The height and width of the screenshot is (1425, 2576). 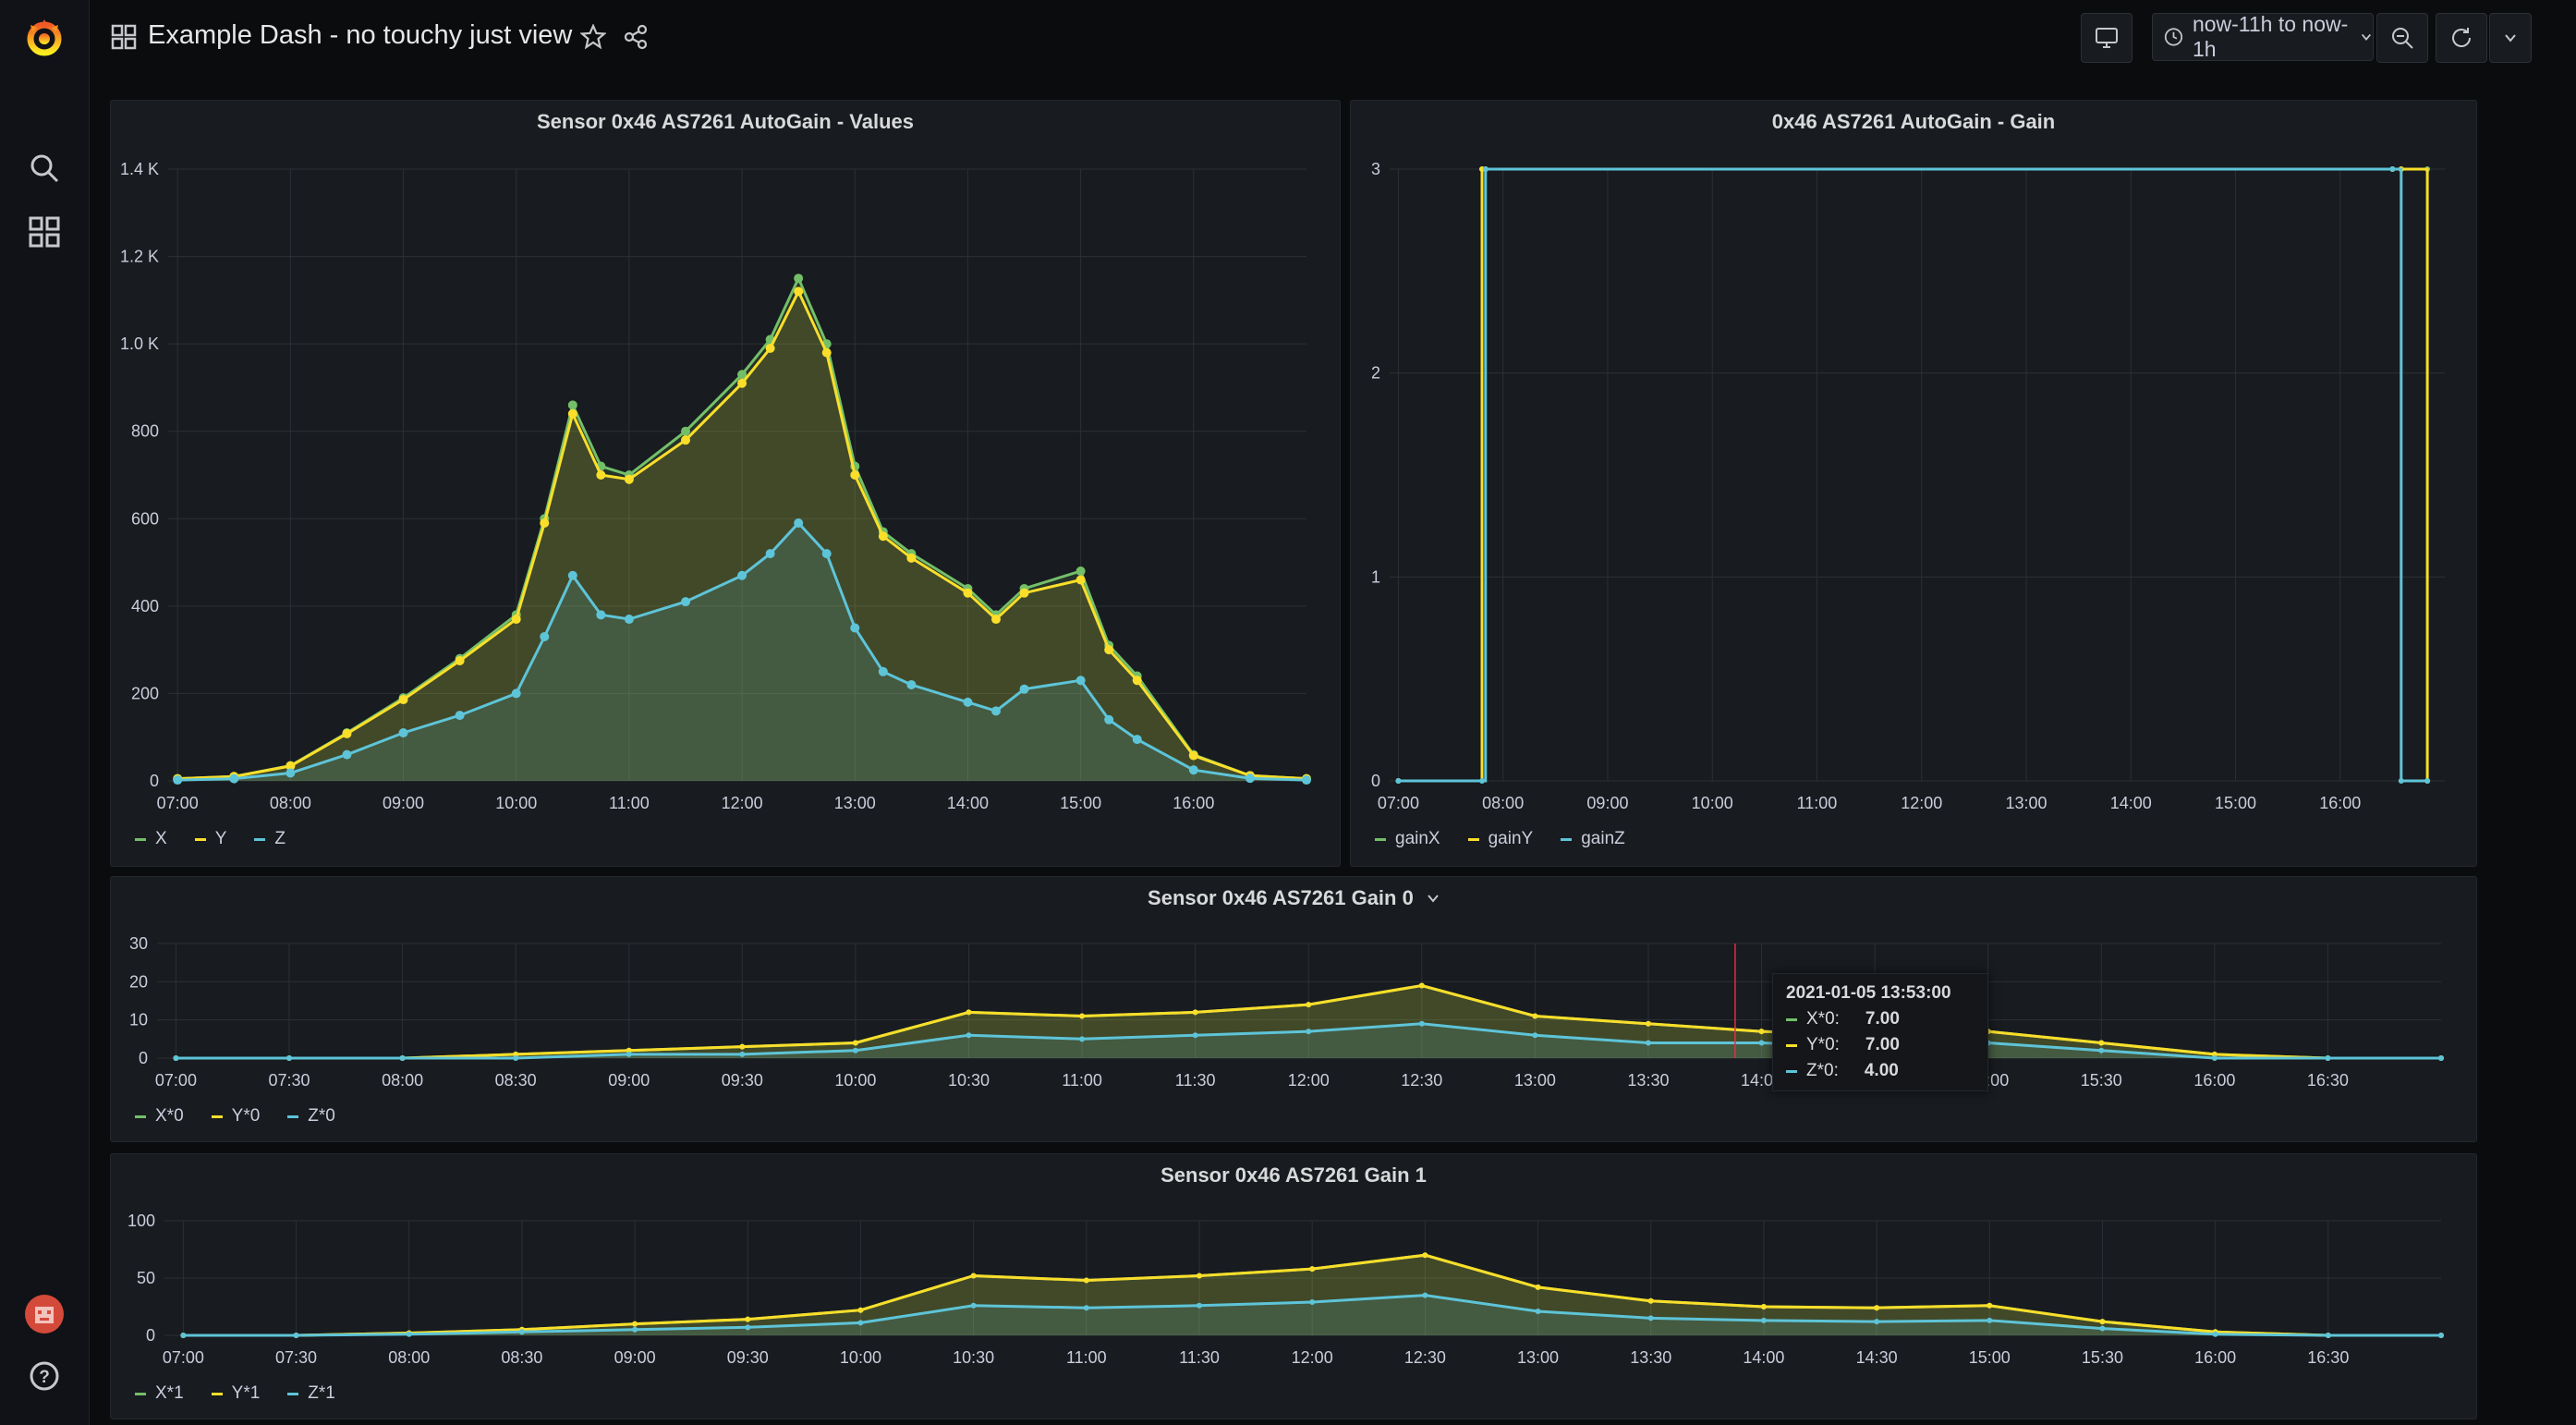 What do you see at coordinates (1281, 897) in the screenshot?
I see `panel-title-text: Sensor 0x46 AS7261 Gain 0` at bounding box center [1281, 897].